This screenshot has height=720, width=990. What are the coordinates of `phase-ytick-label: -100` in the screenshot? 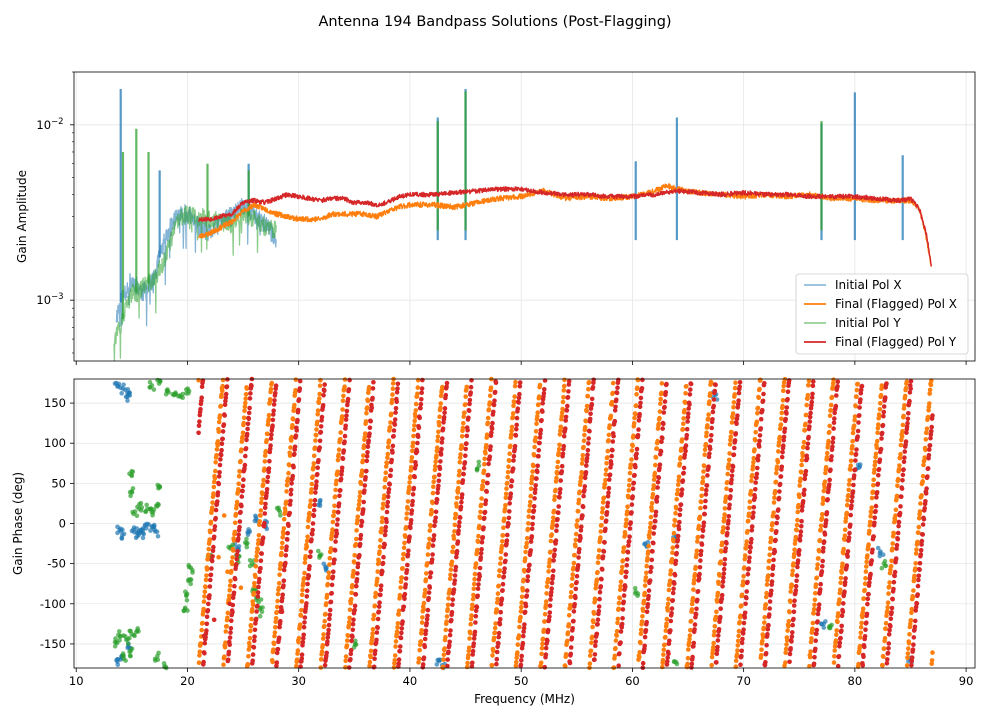 It's located at (53, 604).